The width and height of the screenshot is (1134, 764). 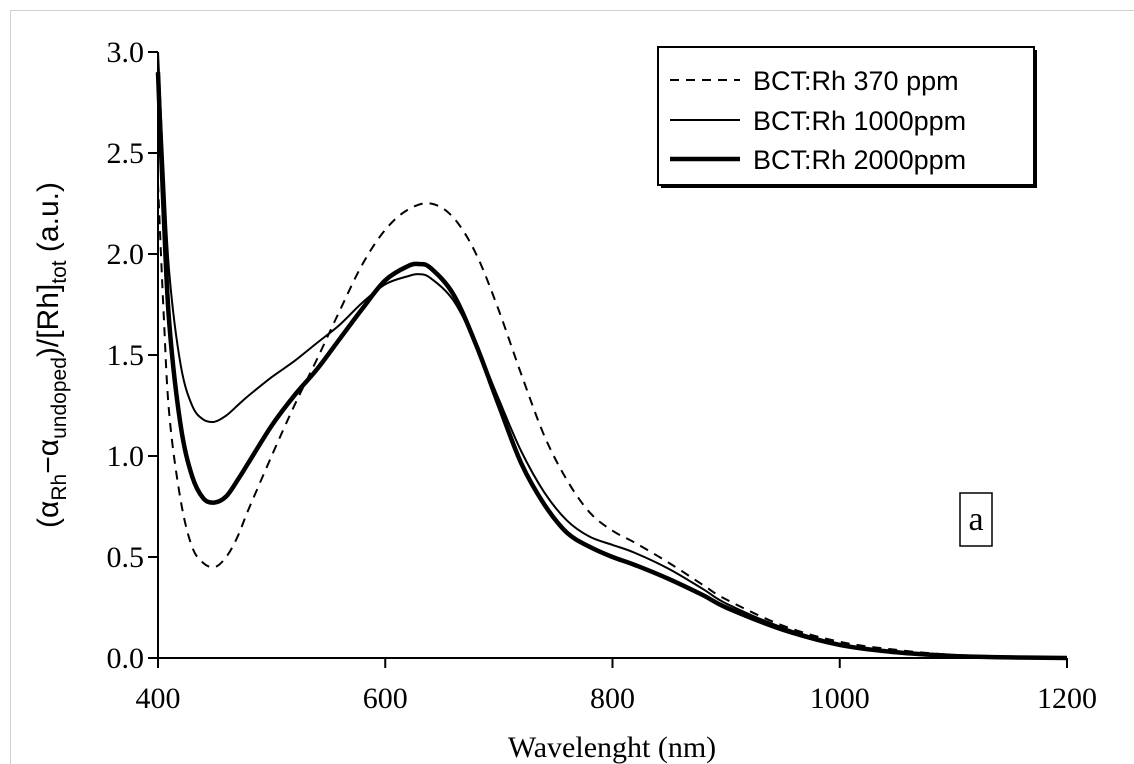 I want to click on y-tick-label: 0.0, so click(x=126, y=658).